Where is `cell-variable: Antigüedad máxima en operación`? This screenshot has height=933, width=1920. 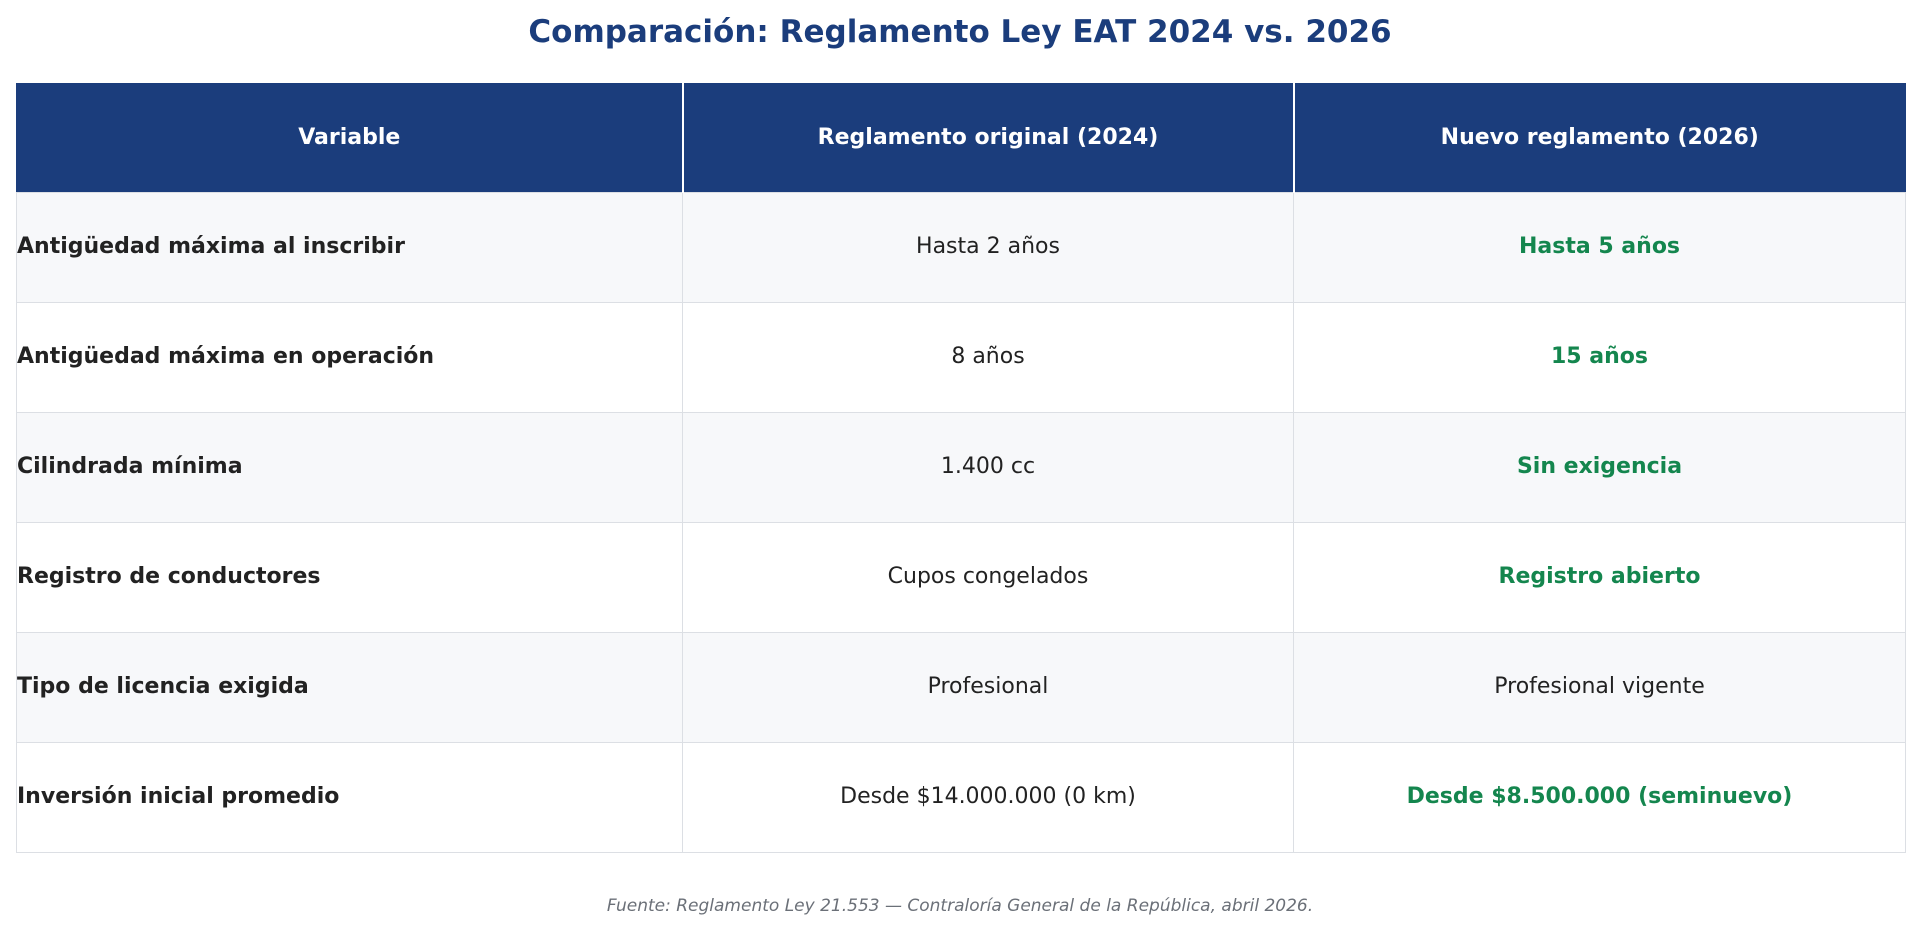
cell-variable: Antigüedad máxima en operación is located at coordinates (349, 357).